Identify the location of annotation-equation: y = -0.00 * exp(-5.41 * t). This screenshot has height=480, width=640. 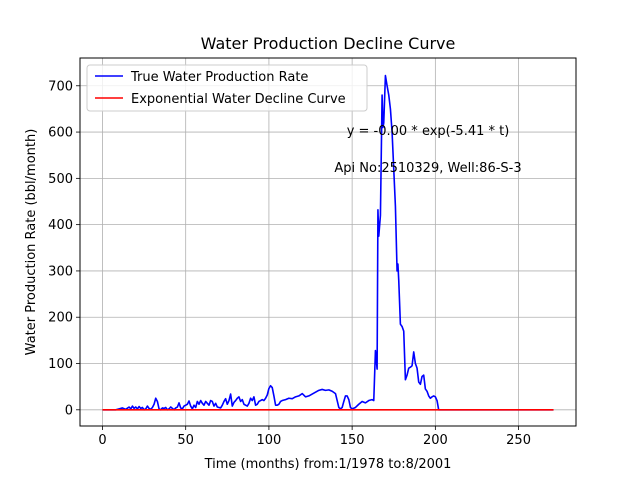
(428, 131).